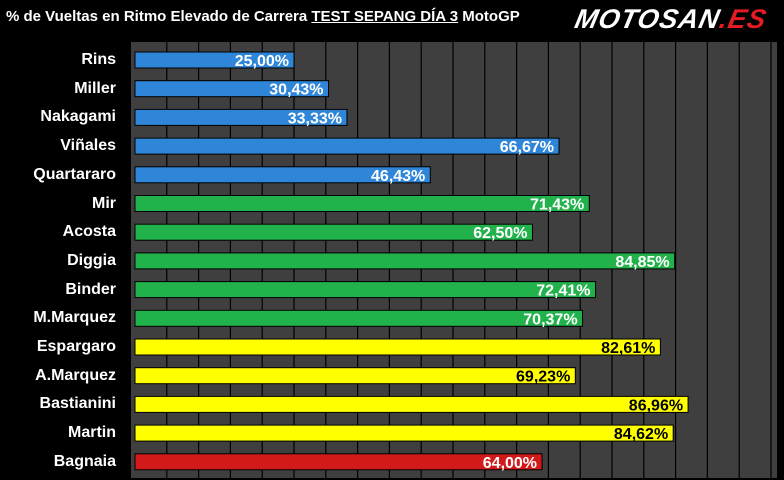 The height and width of the screenshot is (480, 784). What do you see at coordinates (563, 291) in the screenshot?
I see `value-label: 72,41%` at bounding box center [563, 291].